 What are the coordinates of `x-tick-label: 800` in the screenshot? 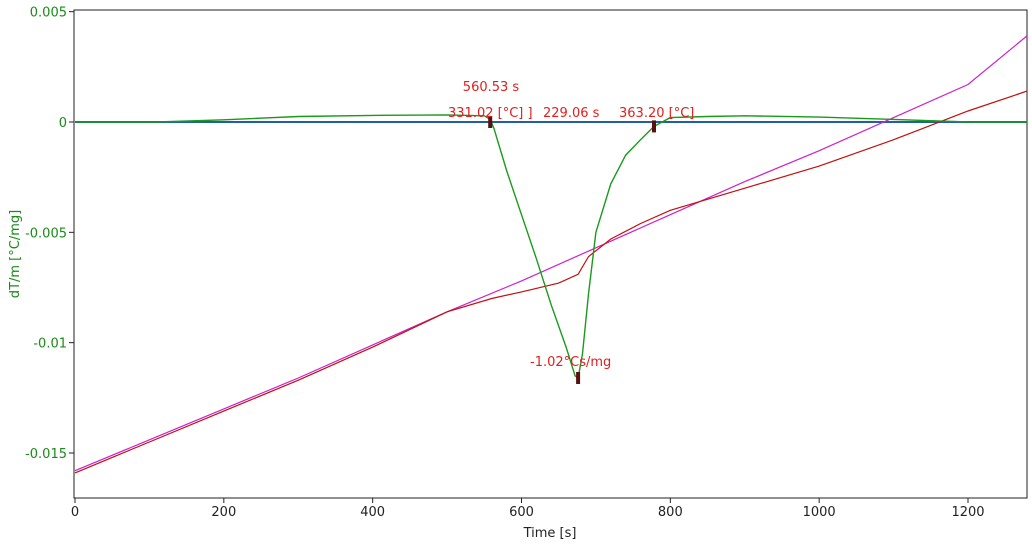 It's located at (670, 512).